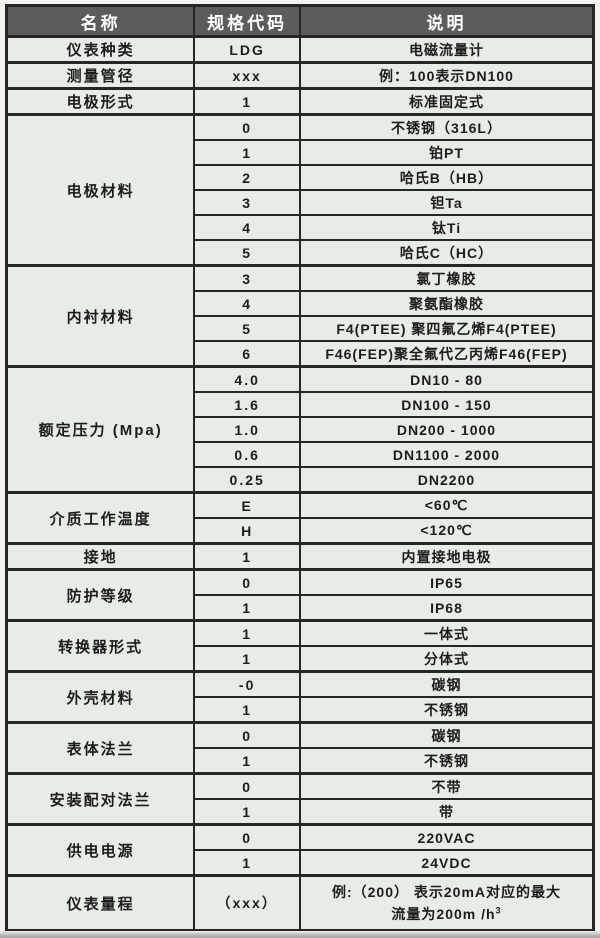  I want to click on table-row: 安装配对法兰 0 不带, so click(300, 799).